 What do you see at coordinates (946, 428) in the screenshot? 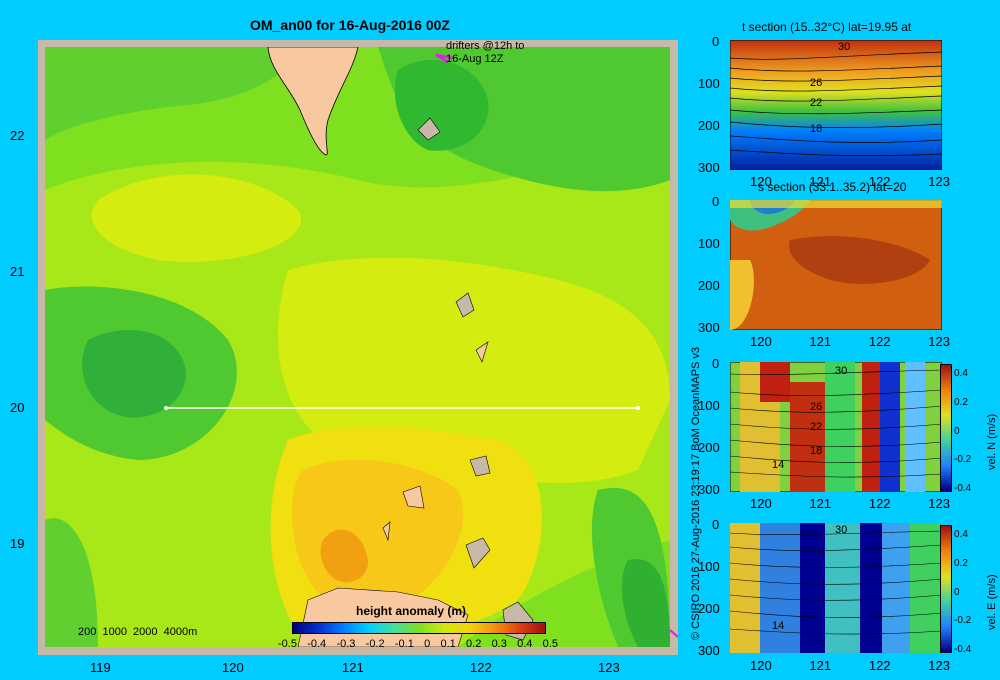
I see `vel-n-colorbar` at bounding box center [946, 428].